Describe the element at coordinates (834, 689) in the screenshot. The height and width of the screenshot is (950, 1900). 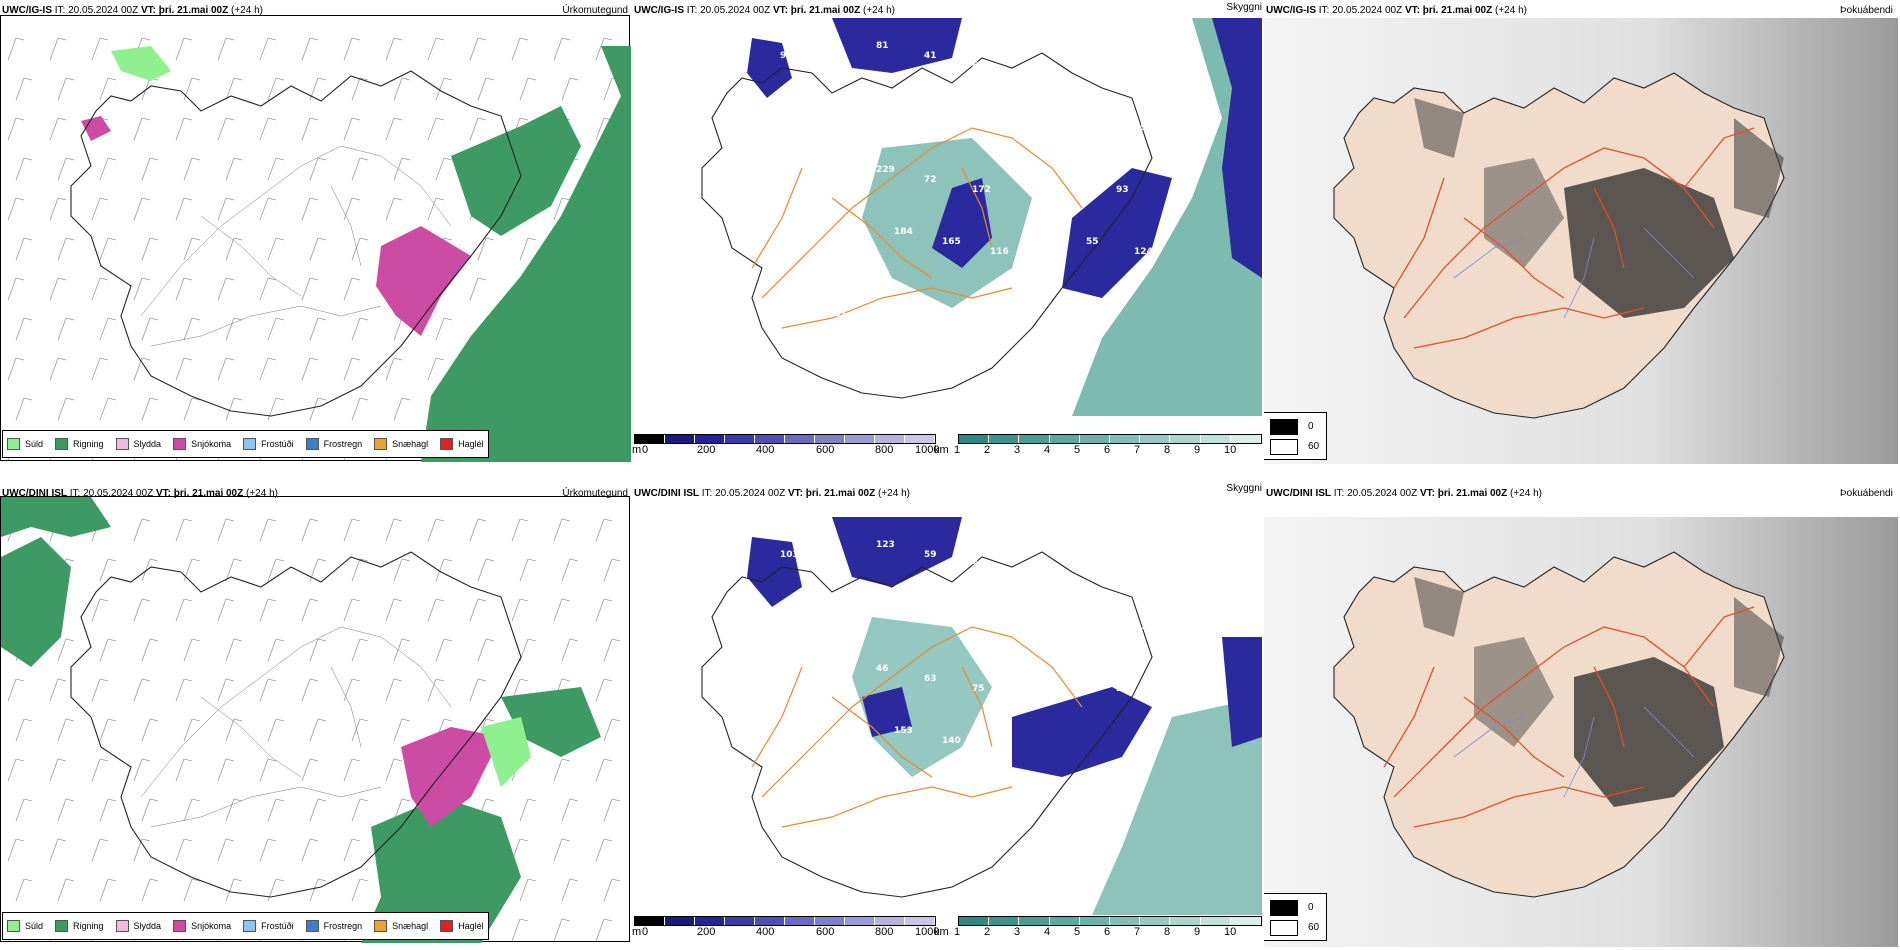
I see `visibility-value: 83` at that location.